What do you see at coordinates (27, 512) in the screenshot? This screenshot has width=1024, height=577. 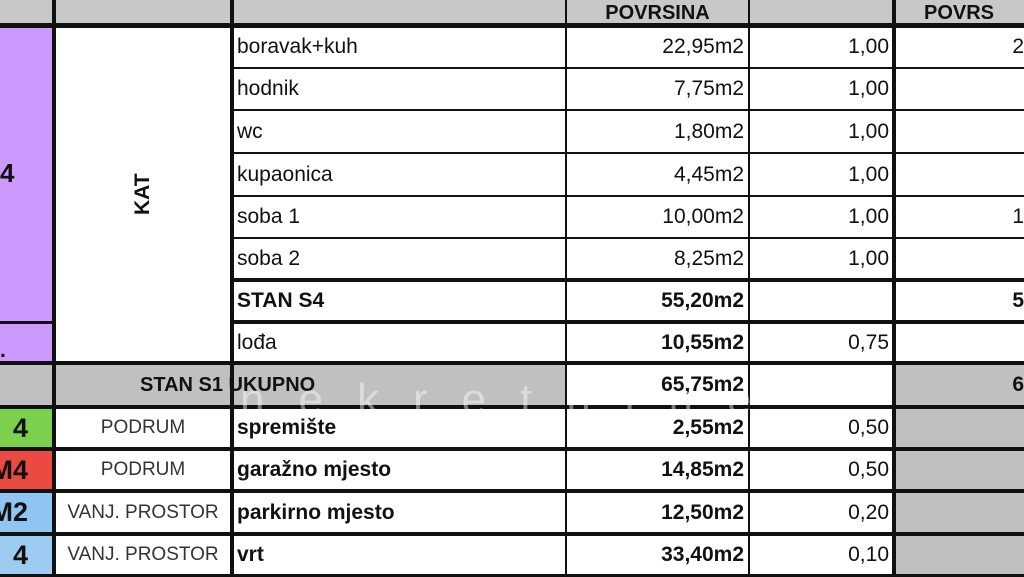 I see `extra-code: M2` at bounding box center [27, 512].